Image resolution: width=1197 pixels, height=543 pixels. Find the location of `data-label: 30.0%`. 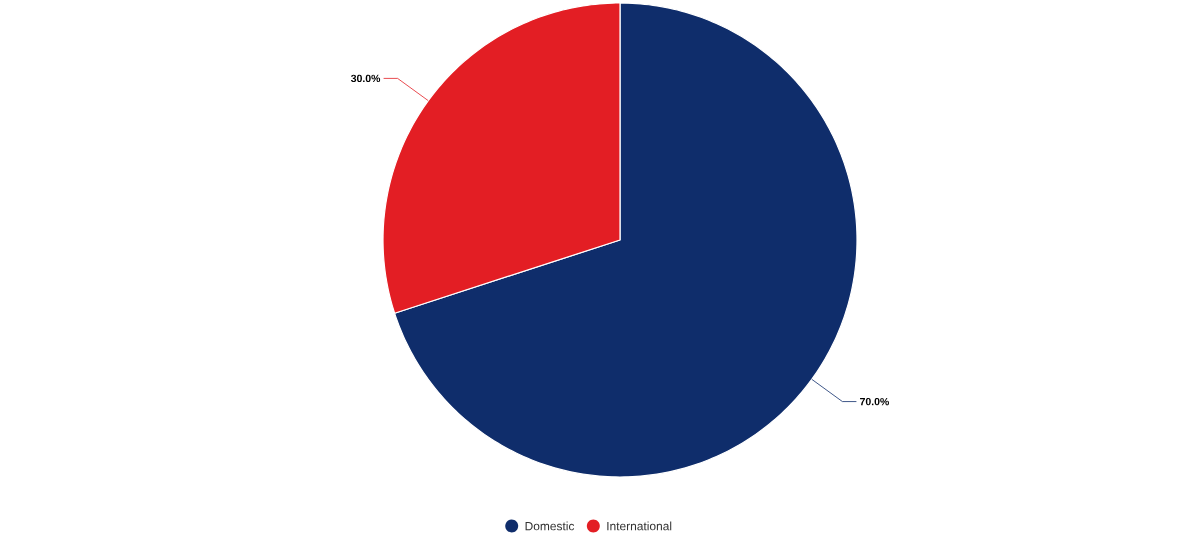

data-label: 30.0% is located at coordinates (365, 78).